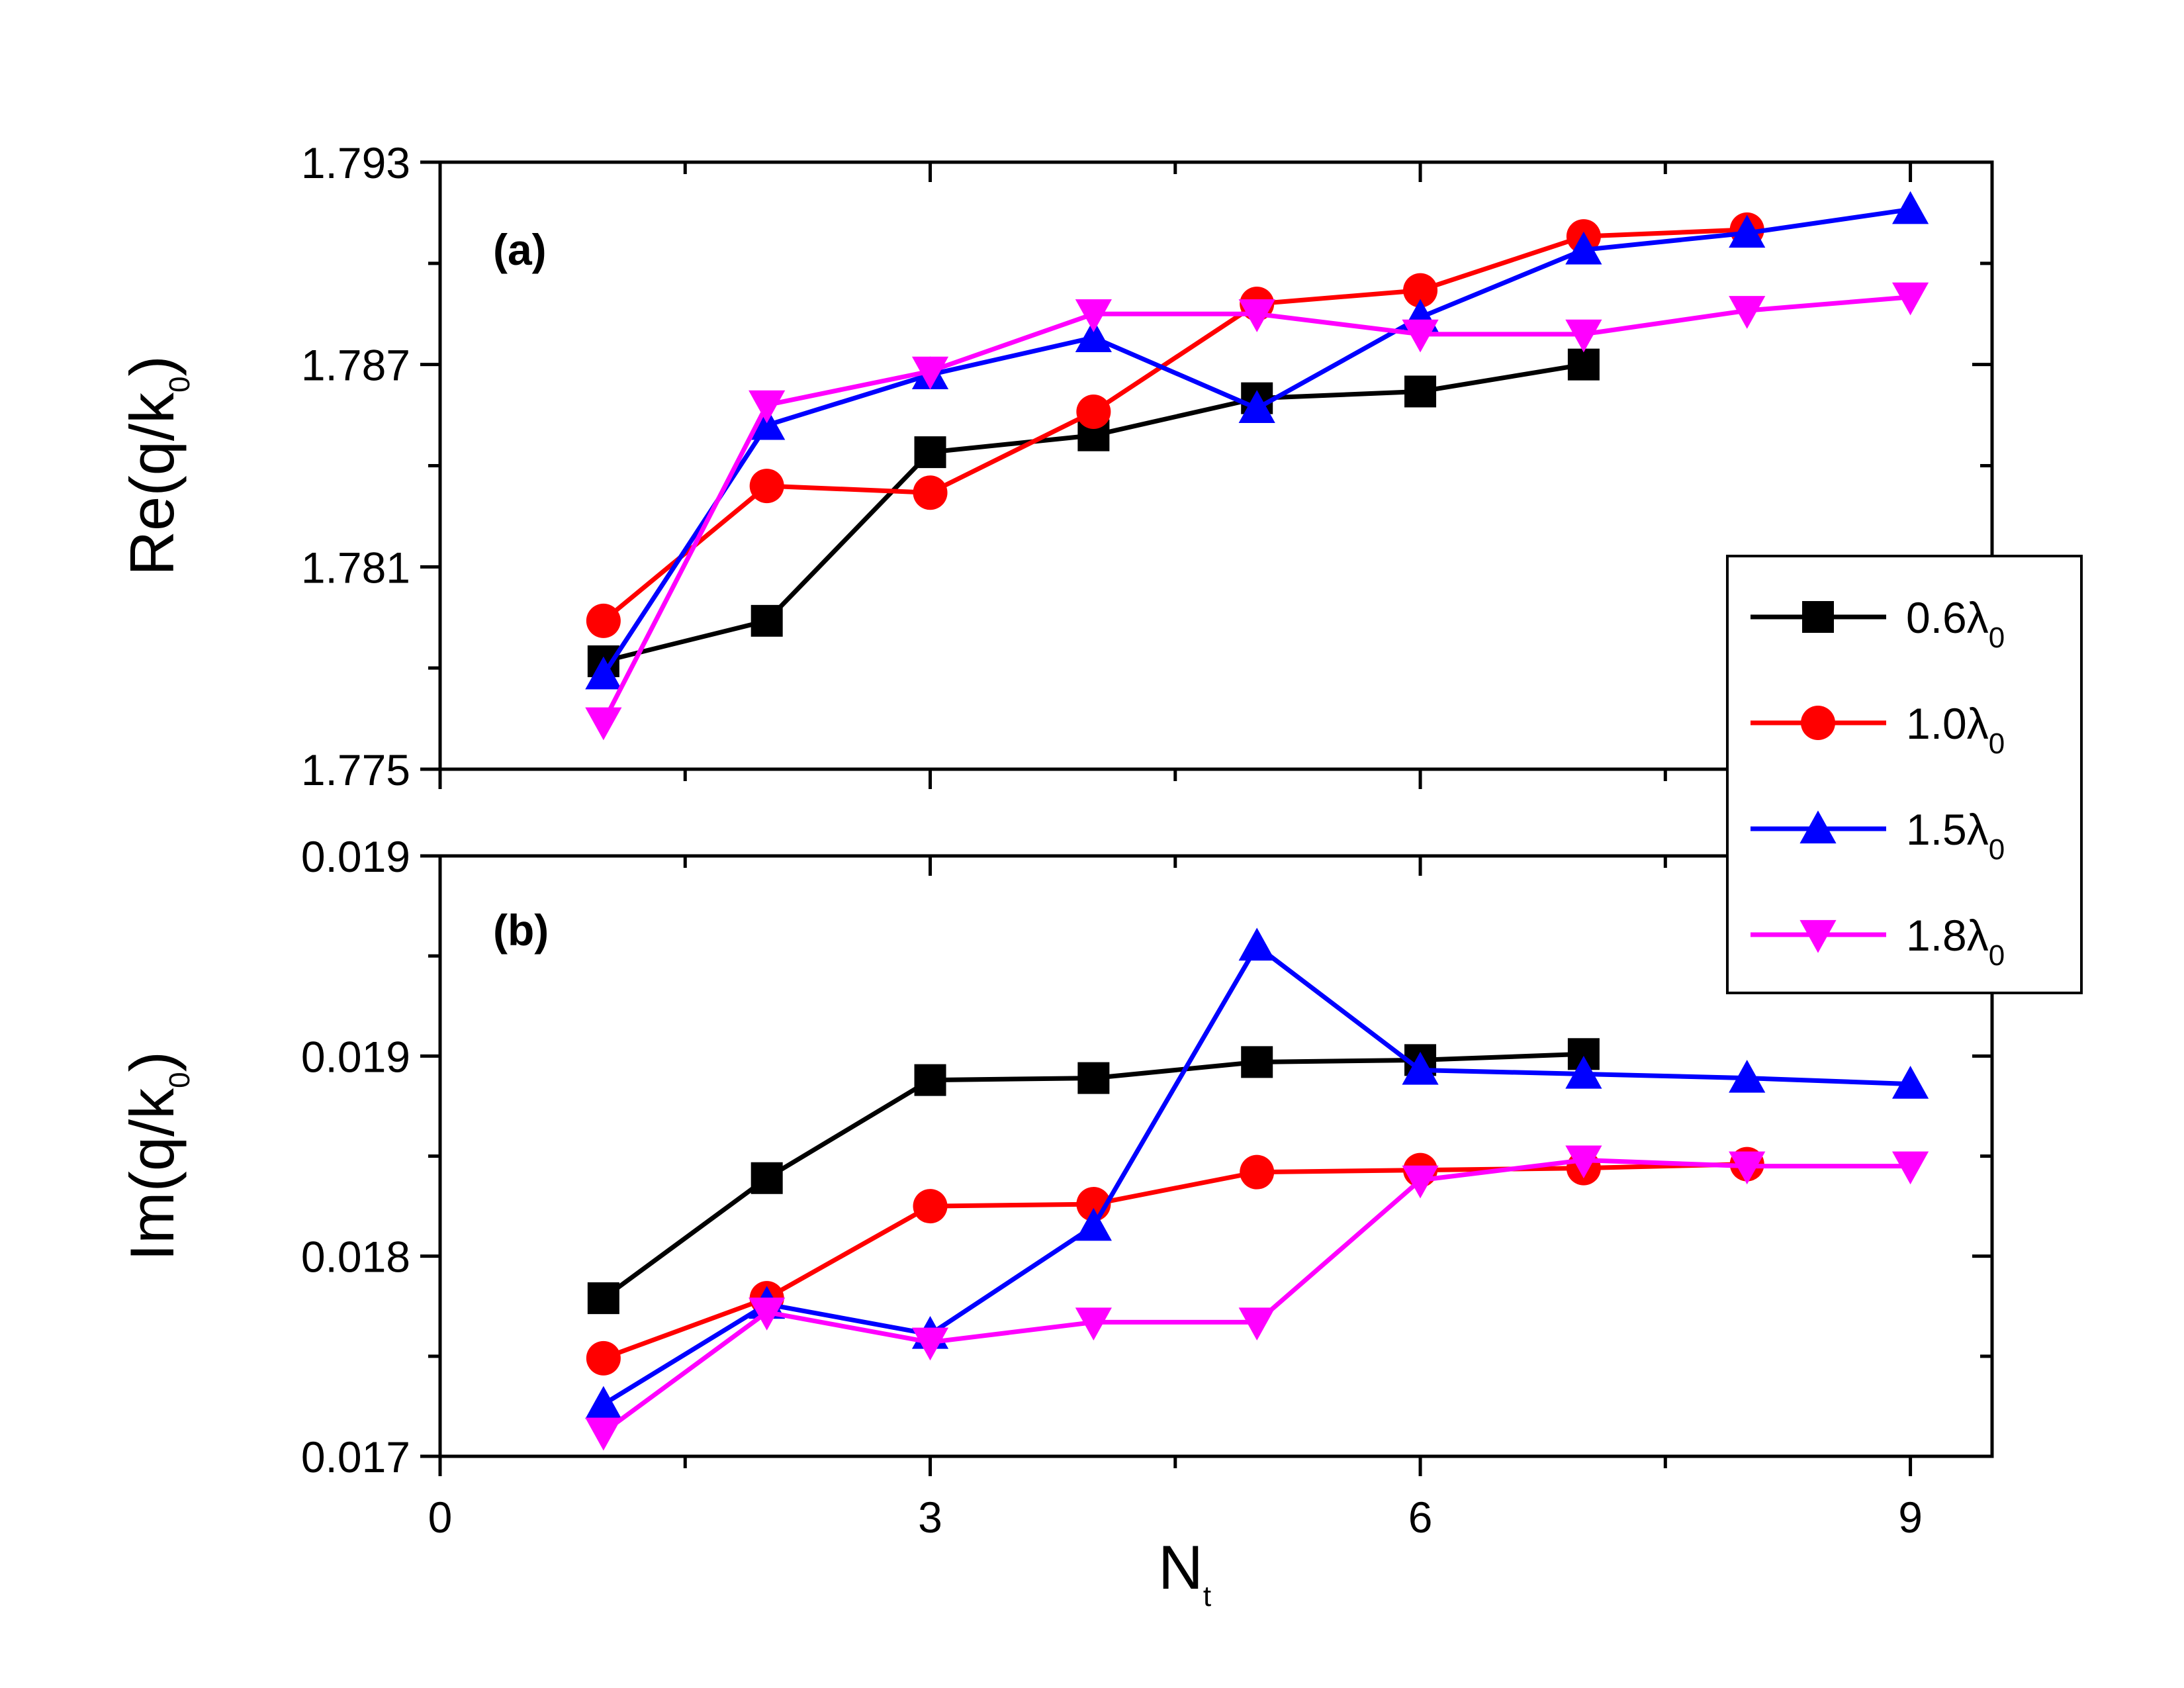 This screenshot has height=1688, width=2184. Describe the element at coordinates (355, 567) in the screenshot. I see `y-tick-label: 1.781` at that location.